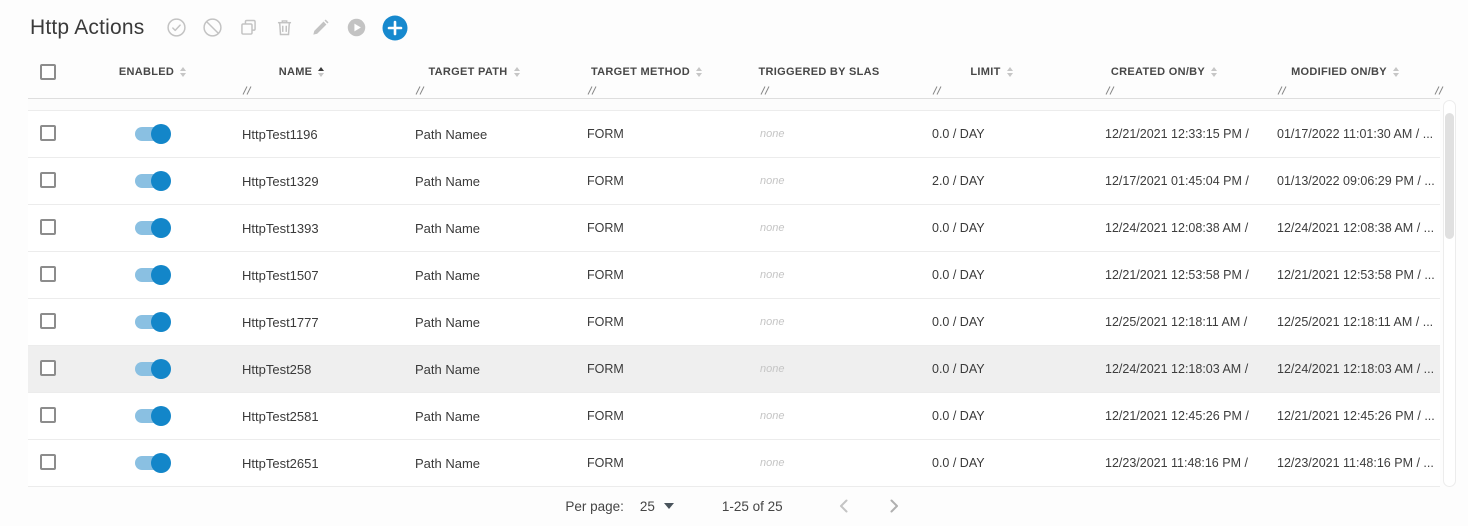 Image resolution: width=1468 pixels, height=526 pixels. I want to click on column-header-name: NAME, so click(301, 72).